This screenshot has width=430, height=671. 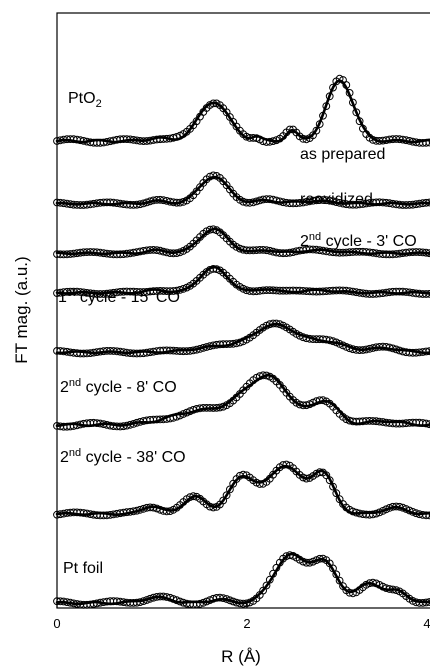 I want to click on series-label-main: reoxidized, so click(x=336, y=199).